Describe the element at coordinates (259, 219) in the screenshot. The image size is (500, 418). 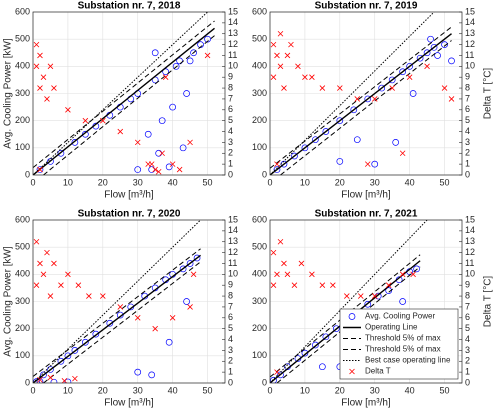
I see `y-tick-label: 600` at that location.